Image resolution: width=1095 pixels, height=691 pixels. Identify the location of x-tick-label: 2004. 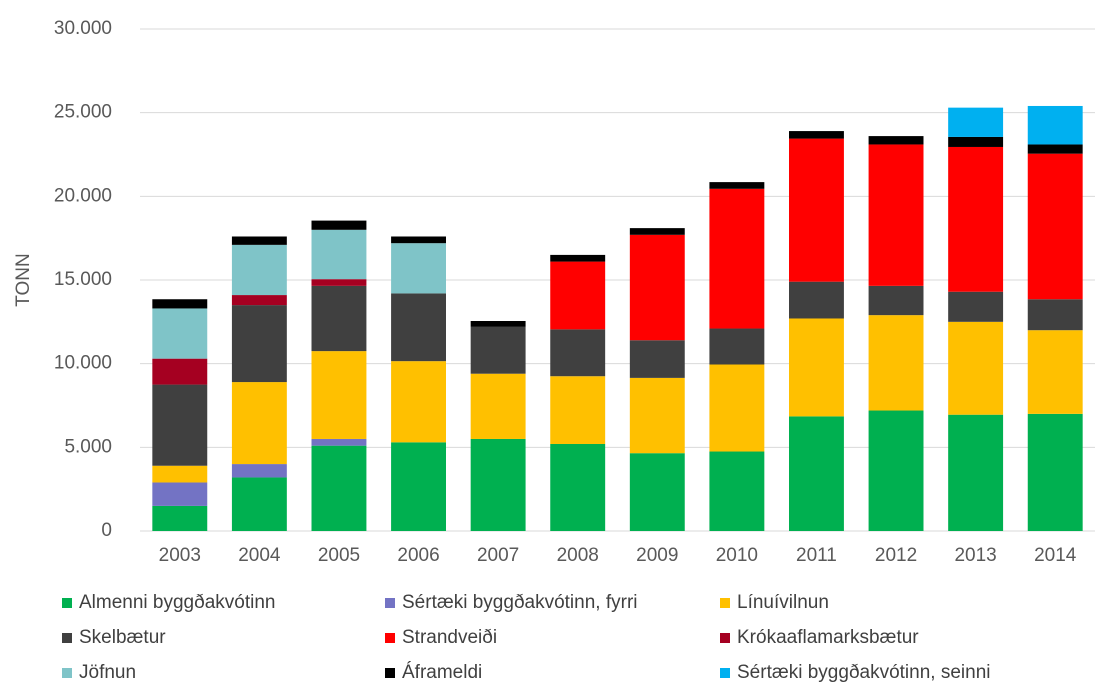
(259, 555).